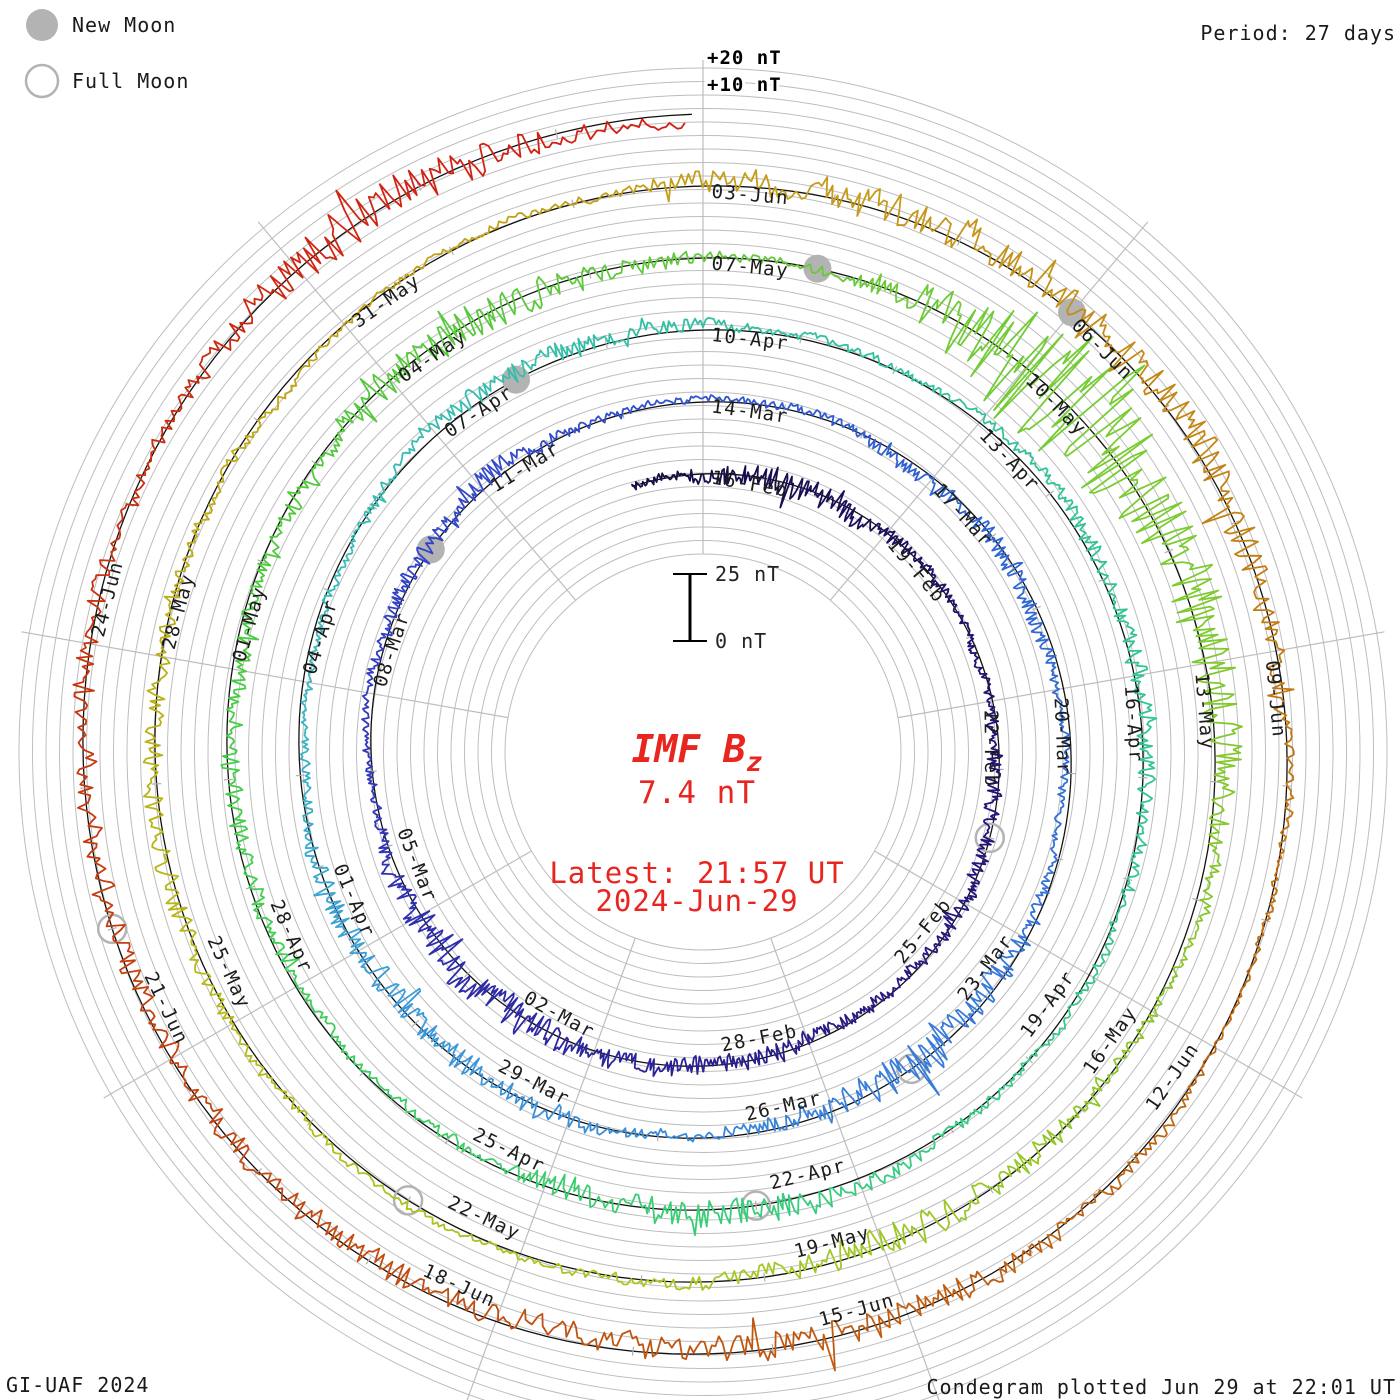  Describe the element at coordinates (817, 268) in the screenshot. I see `new-moon-marker` at that location.